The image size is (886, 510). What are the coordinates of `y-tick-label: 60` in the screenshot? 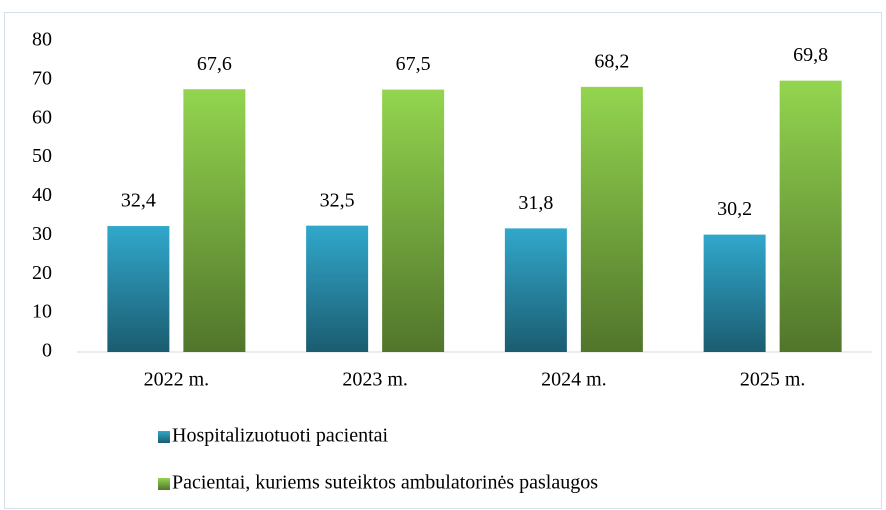 It's located at (42, 117).